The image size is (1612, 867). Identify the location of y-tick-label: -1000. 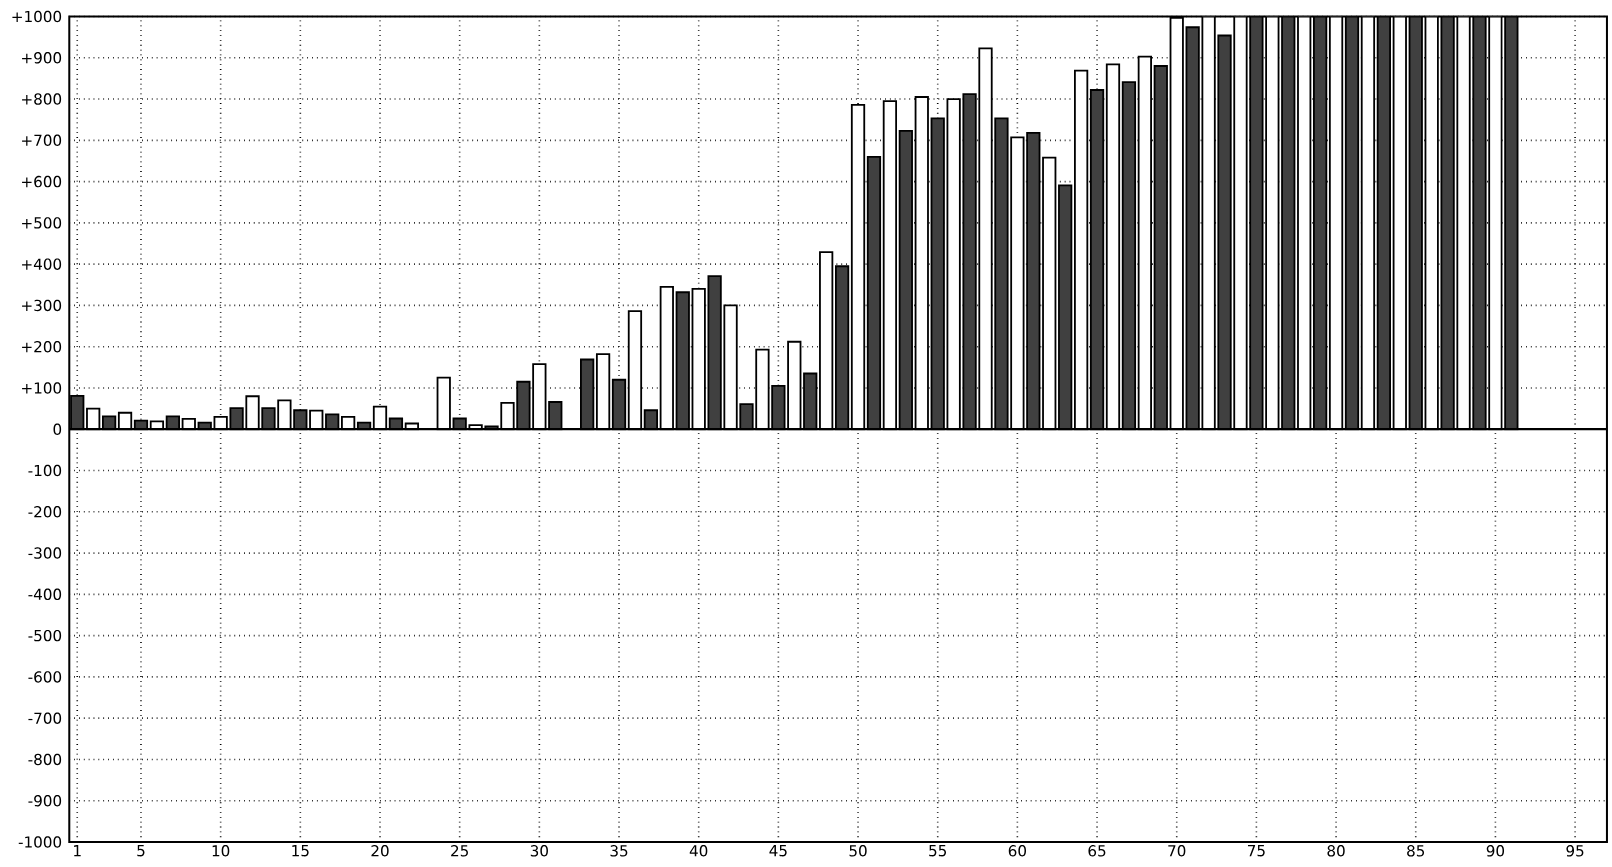
(40, 842).